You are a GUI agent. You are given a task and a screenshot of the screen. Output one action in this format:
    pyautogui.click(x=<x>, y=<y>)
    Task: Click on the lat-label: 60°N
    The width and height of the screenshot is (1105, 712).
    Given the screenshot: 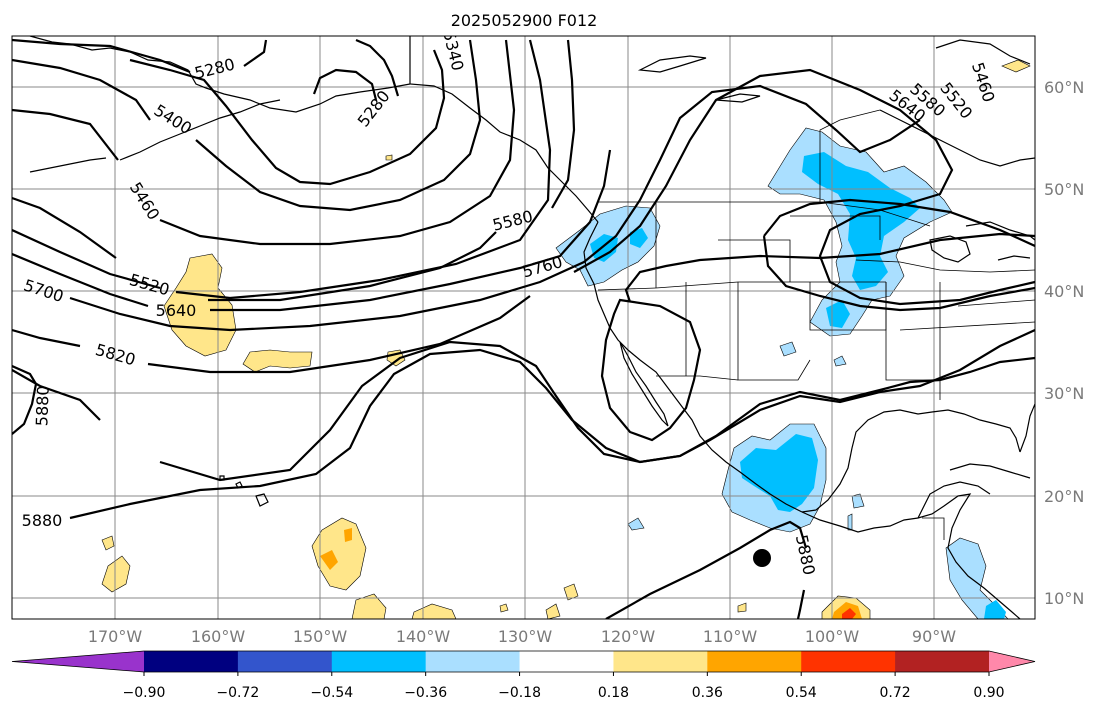 What is the action you would take?
    pyautogui.click(x=1064, y=87)
    